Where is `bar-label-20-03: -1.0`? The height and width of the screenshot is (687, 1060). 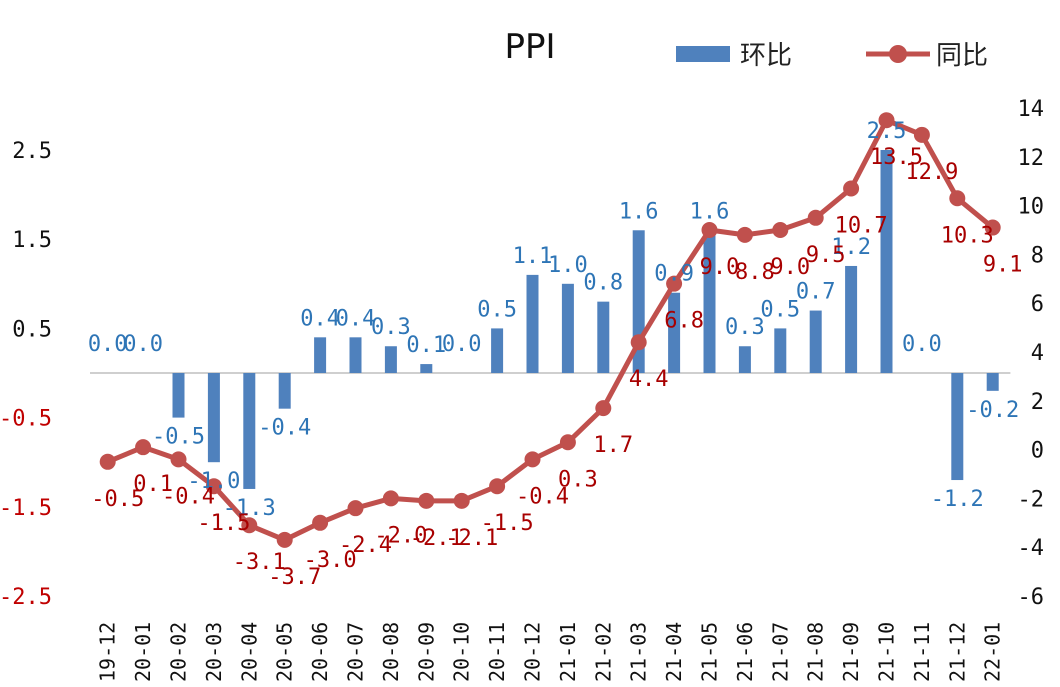
bar-label-20-03: -1.0 is located at coordinates (213, 481).